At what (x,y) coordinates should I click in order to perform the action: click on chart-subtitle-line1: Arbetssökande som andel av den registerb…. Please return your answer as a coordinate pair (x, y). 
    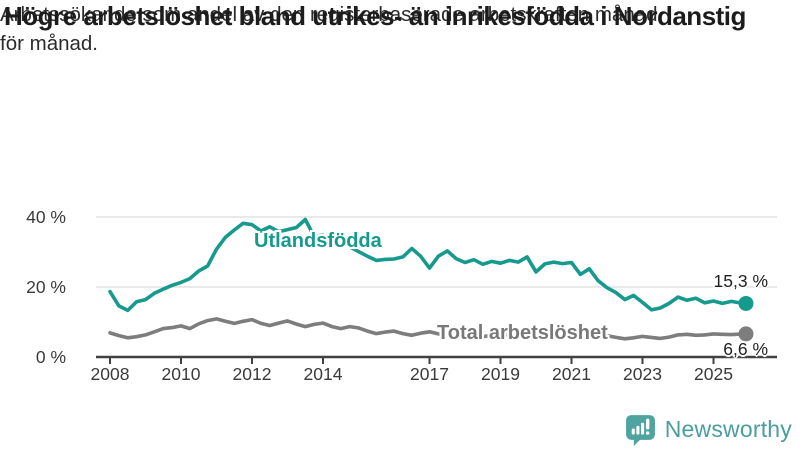
    Looking at the image, I should click on (329, 14).